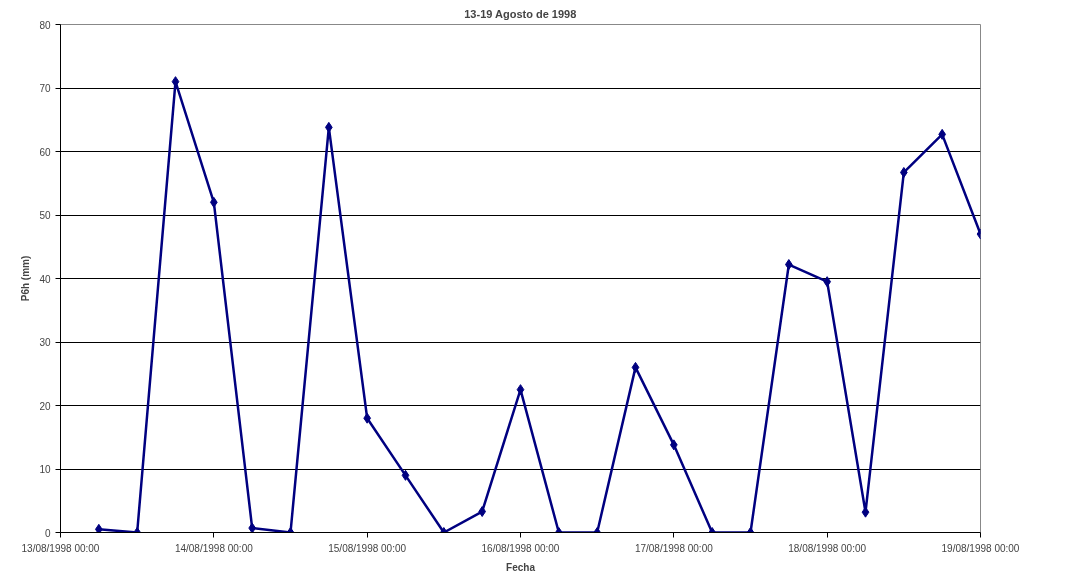 This screenshot has width=1065, height=580. What do you see at coordinates (214, 548) in the screenshot?
I see `x-tick-label: 14/08/1998 00:00` at bounding box center [214, 548].